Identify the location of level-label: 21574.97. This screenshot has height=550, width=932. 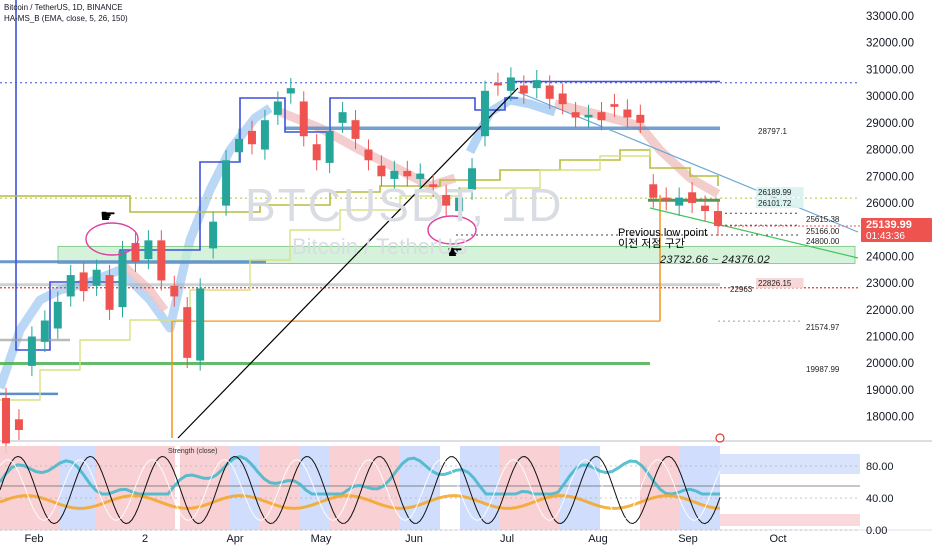
(823, 327).